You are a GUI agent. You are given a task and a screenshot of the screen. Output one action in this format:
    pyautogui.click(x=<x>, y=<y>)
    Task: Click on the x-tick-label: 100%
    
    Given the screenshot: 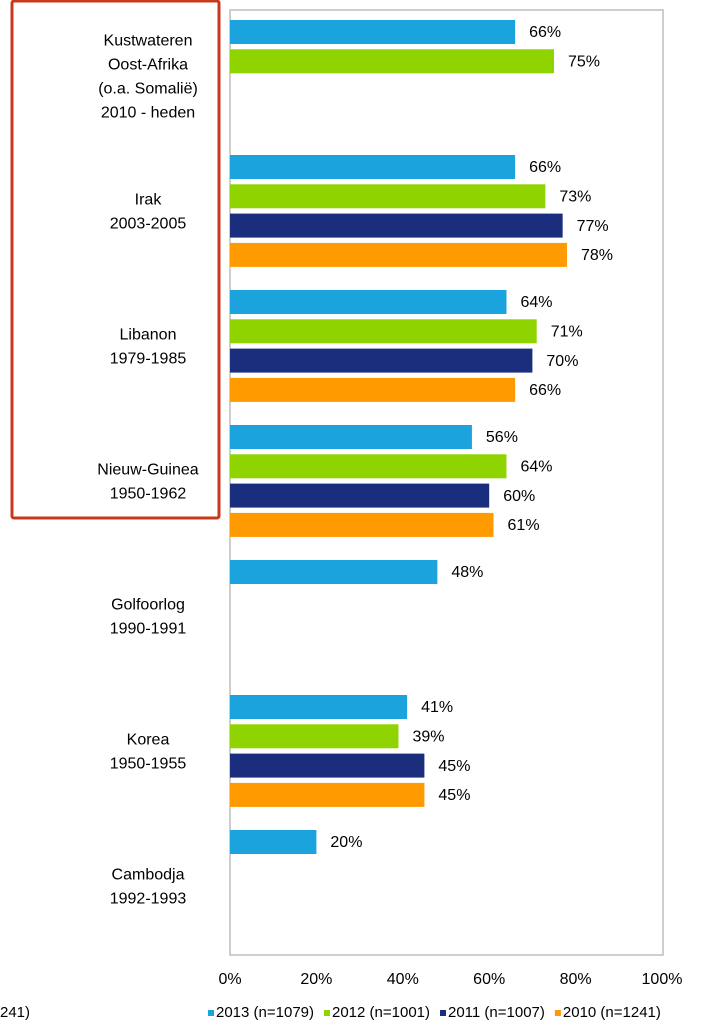 What is the action you would take?
    pyautogui.click(x=662, y=979)
    